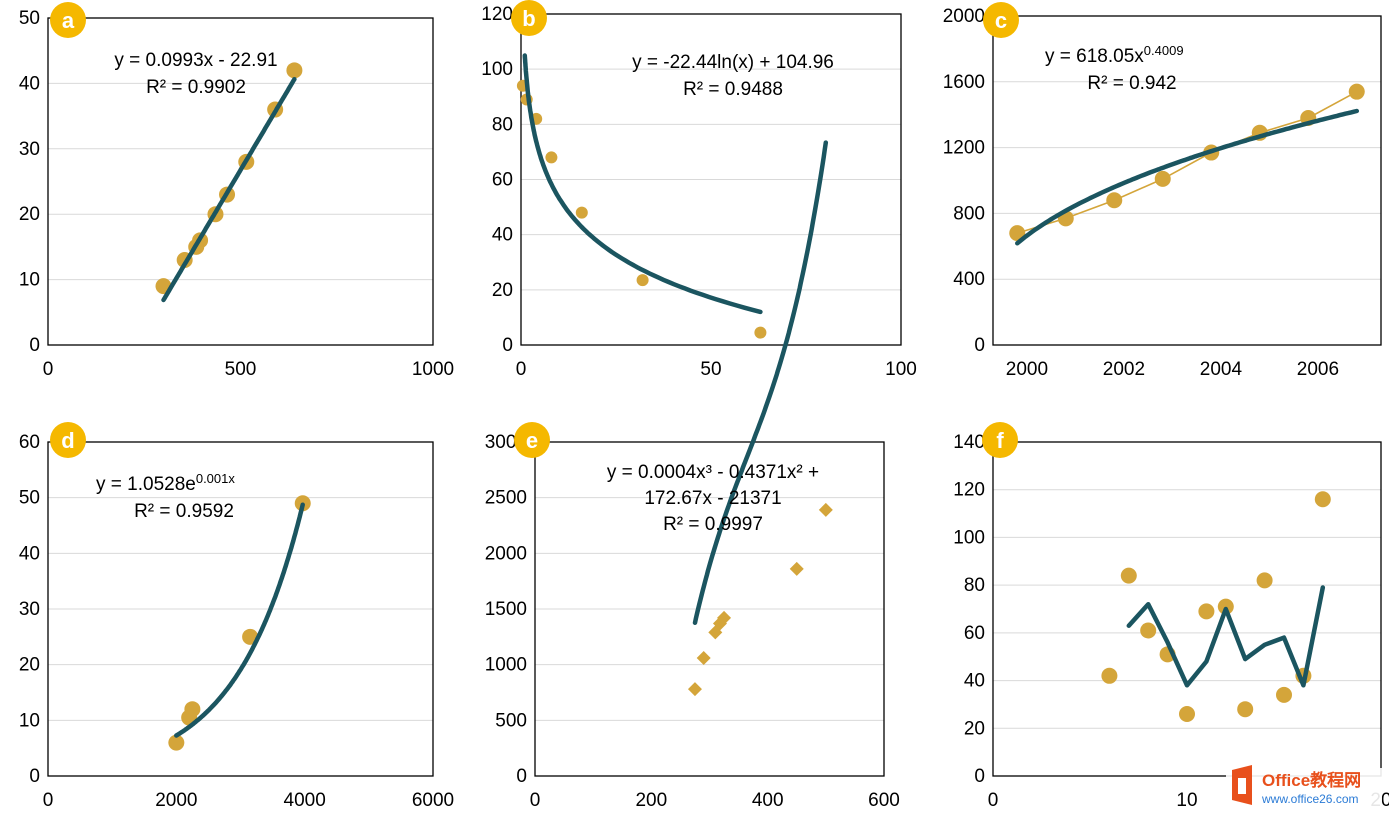  What do you see at coordinates (165, 483) in the screenshot?
I see `trendline-equation: y = 1.0528e0.001x` at bounding box center [165, 483].